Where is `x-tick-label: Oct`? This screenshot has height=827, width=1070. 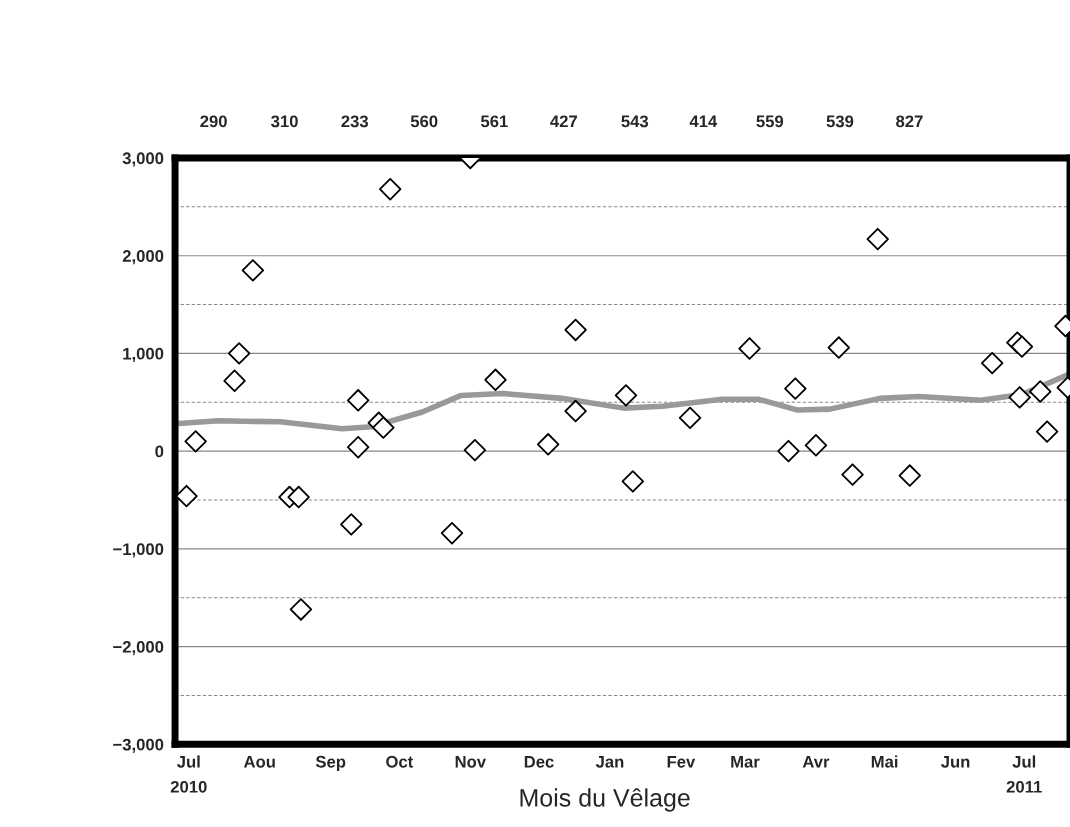
x-tick-label: Oct is located at coordinates (400, 761).